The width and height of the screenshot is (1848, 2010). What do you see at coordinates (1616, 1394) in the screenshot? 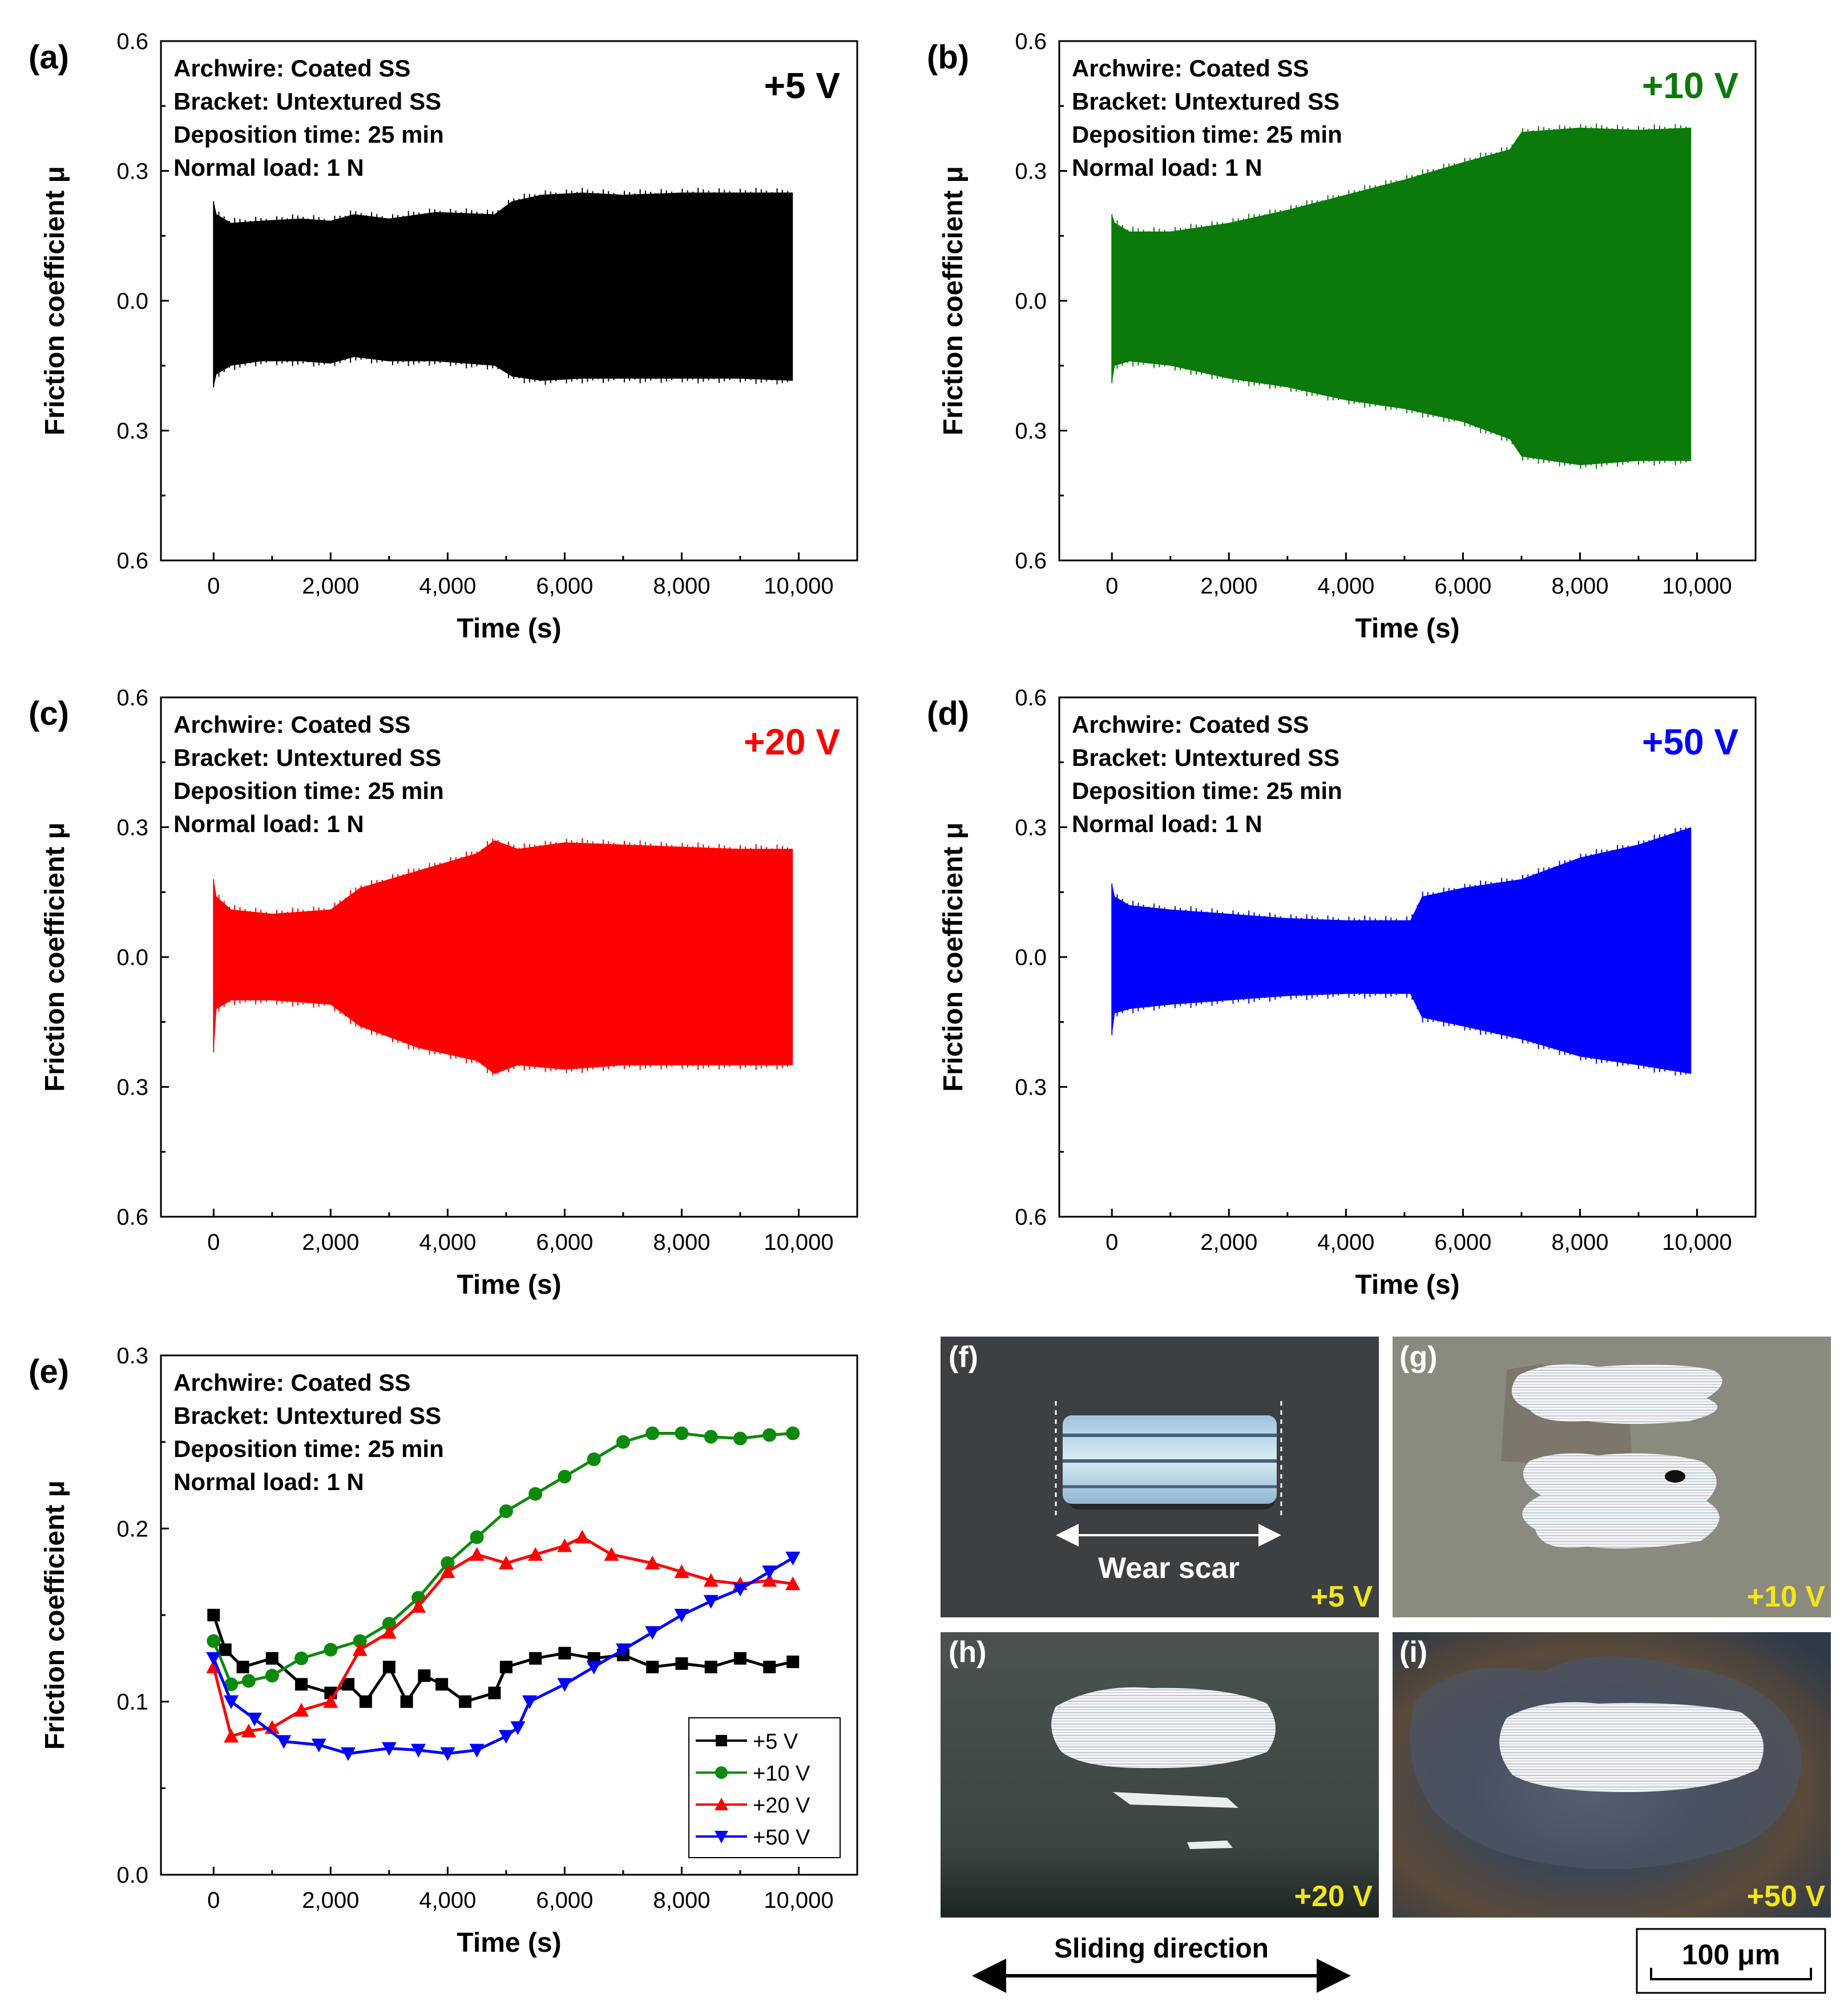
I see `photo-g-wear-scar-upper` at bounding box center [1616, 1394].